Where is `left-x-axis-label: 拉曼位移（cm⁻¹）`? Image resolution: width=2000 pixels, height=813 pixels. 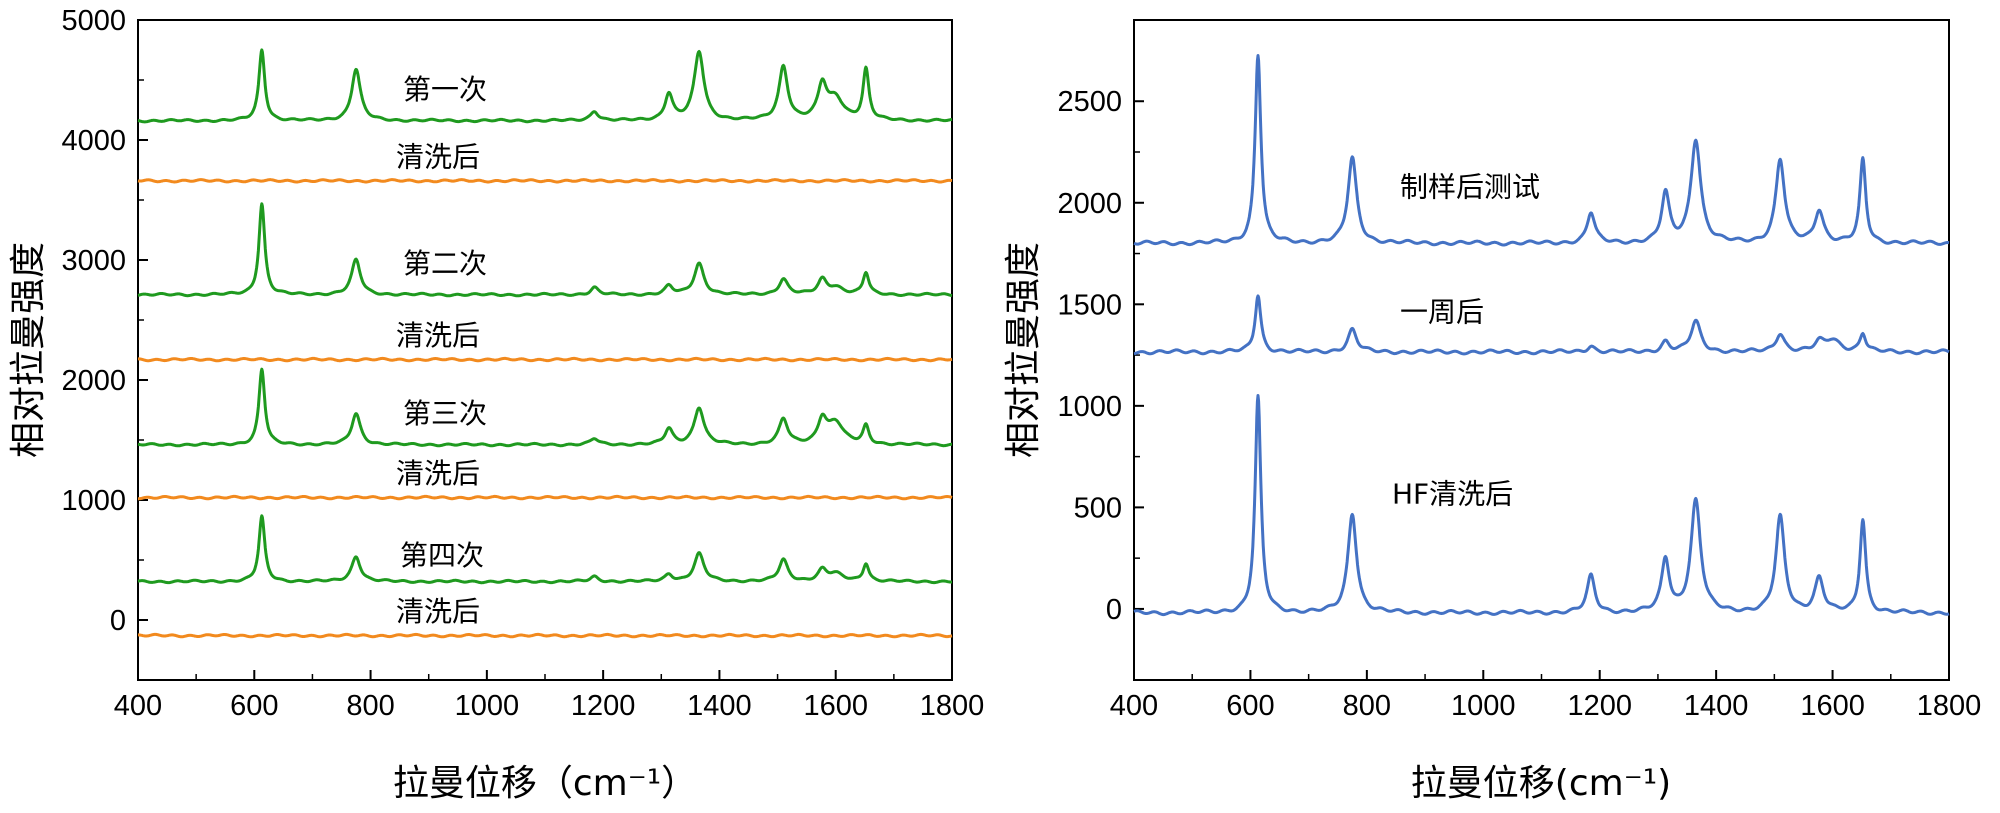 left-x-axis-label: 拉曼位移（cm⁻¹） is located at coordinates (545, 783).